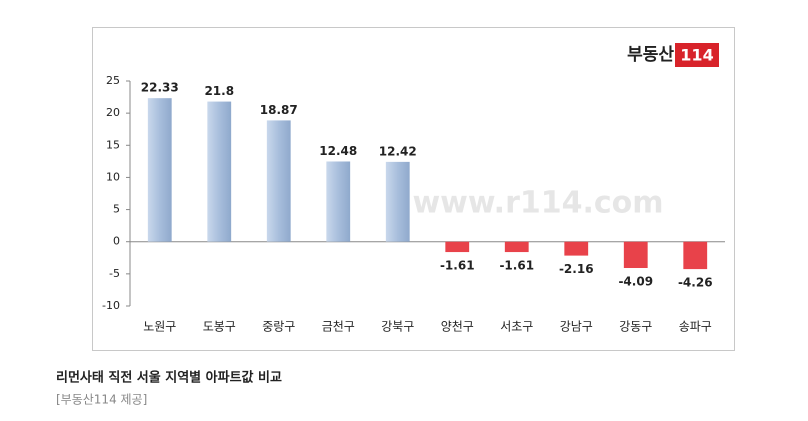 This screenshot has height=421, width=808. I want to click on x-tick-label: 금천구, so click(338, 326).